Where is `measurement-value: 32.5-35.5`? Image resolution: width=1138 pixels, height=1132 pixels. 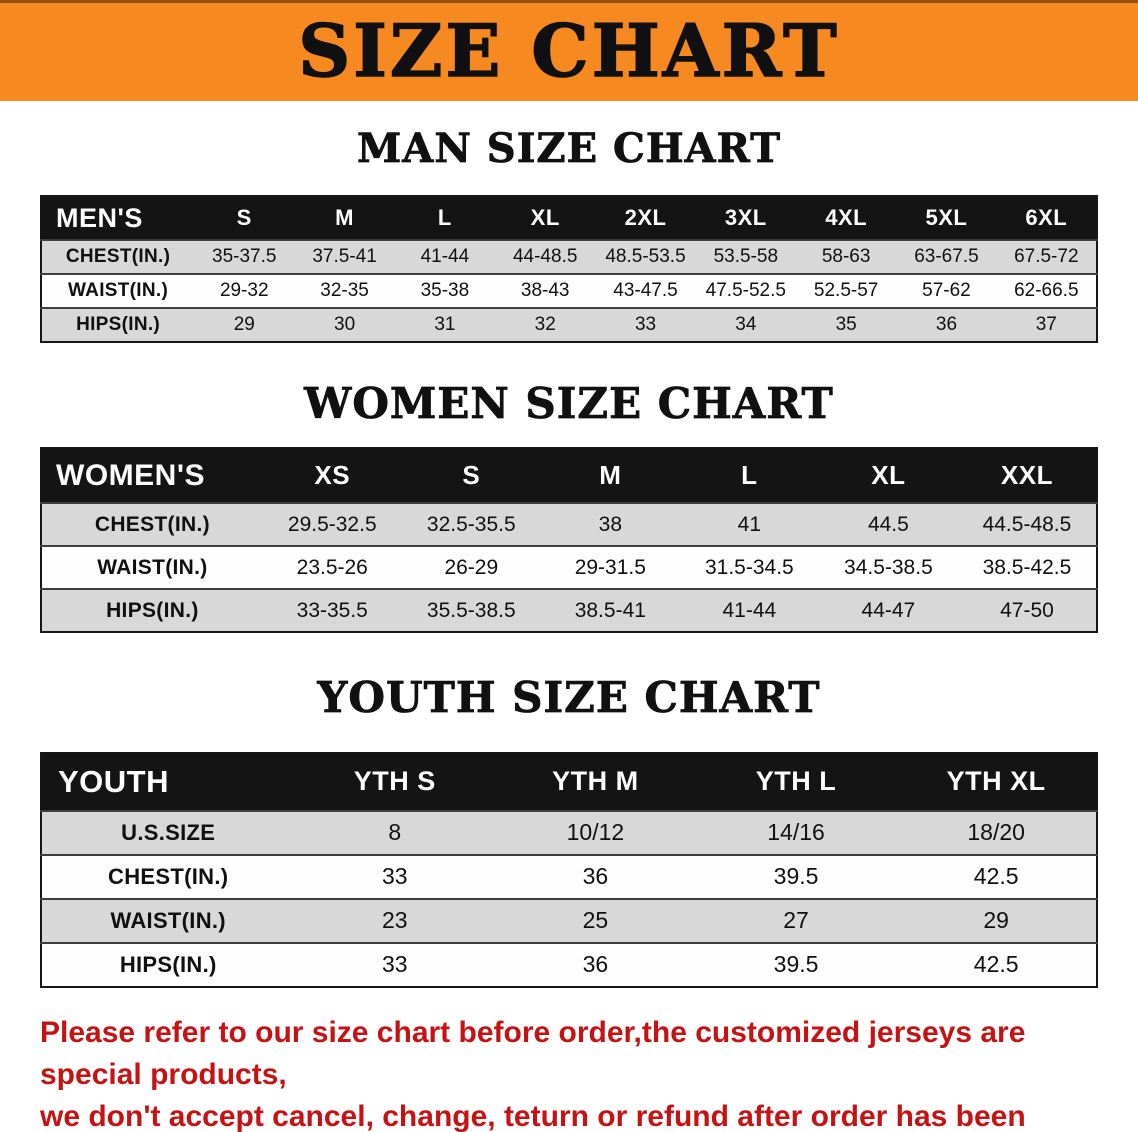 measurement-value: 32.5-35.5 is located at coordinates (471, 524).